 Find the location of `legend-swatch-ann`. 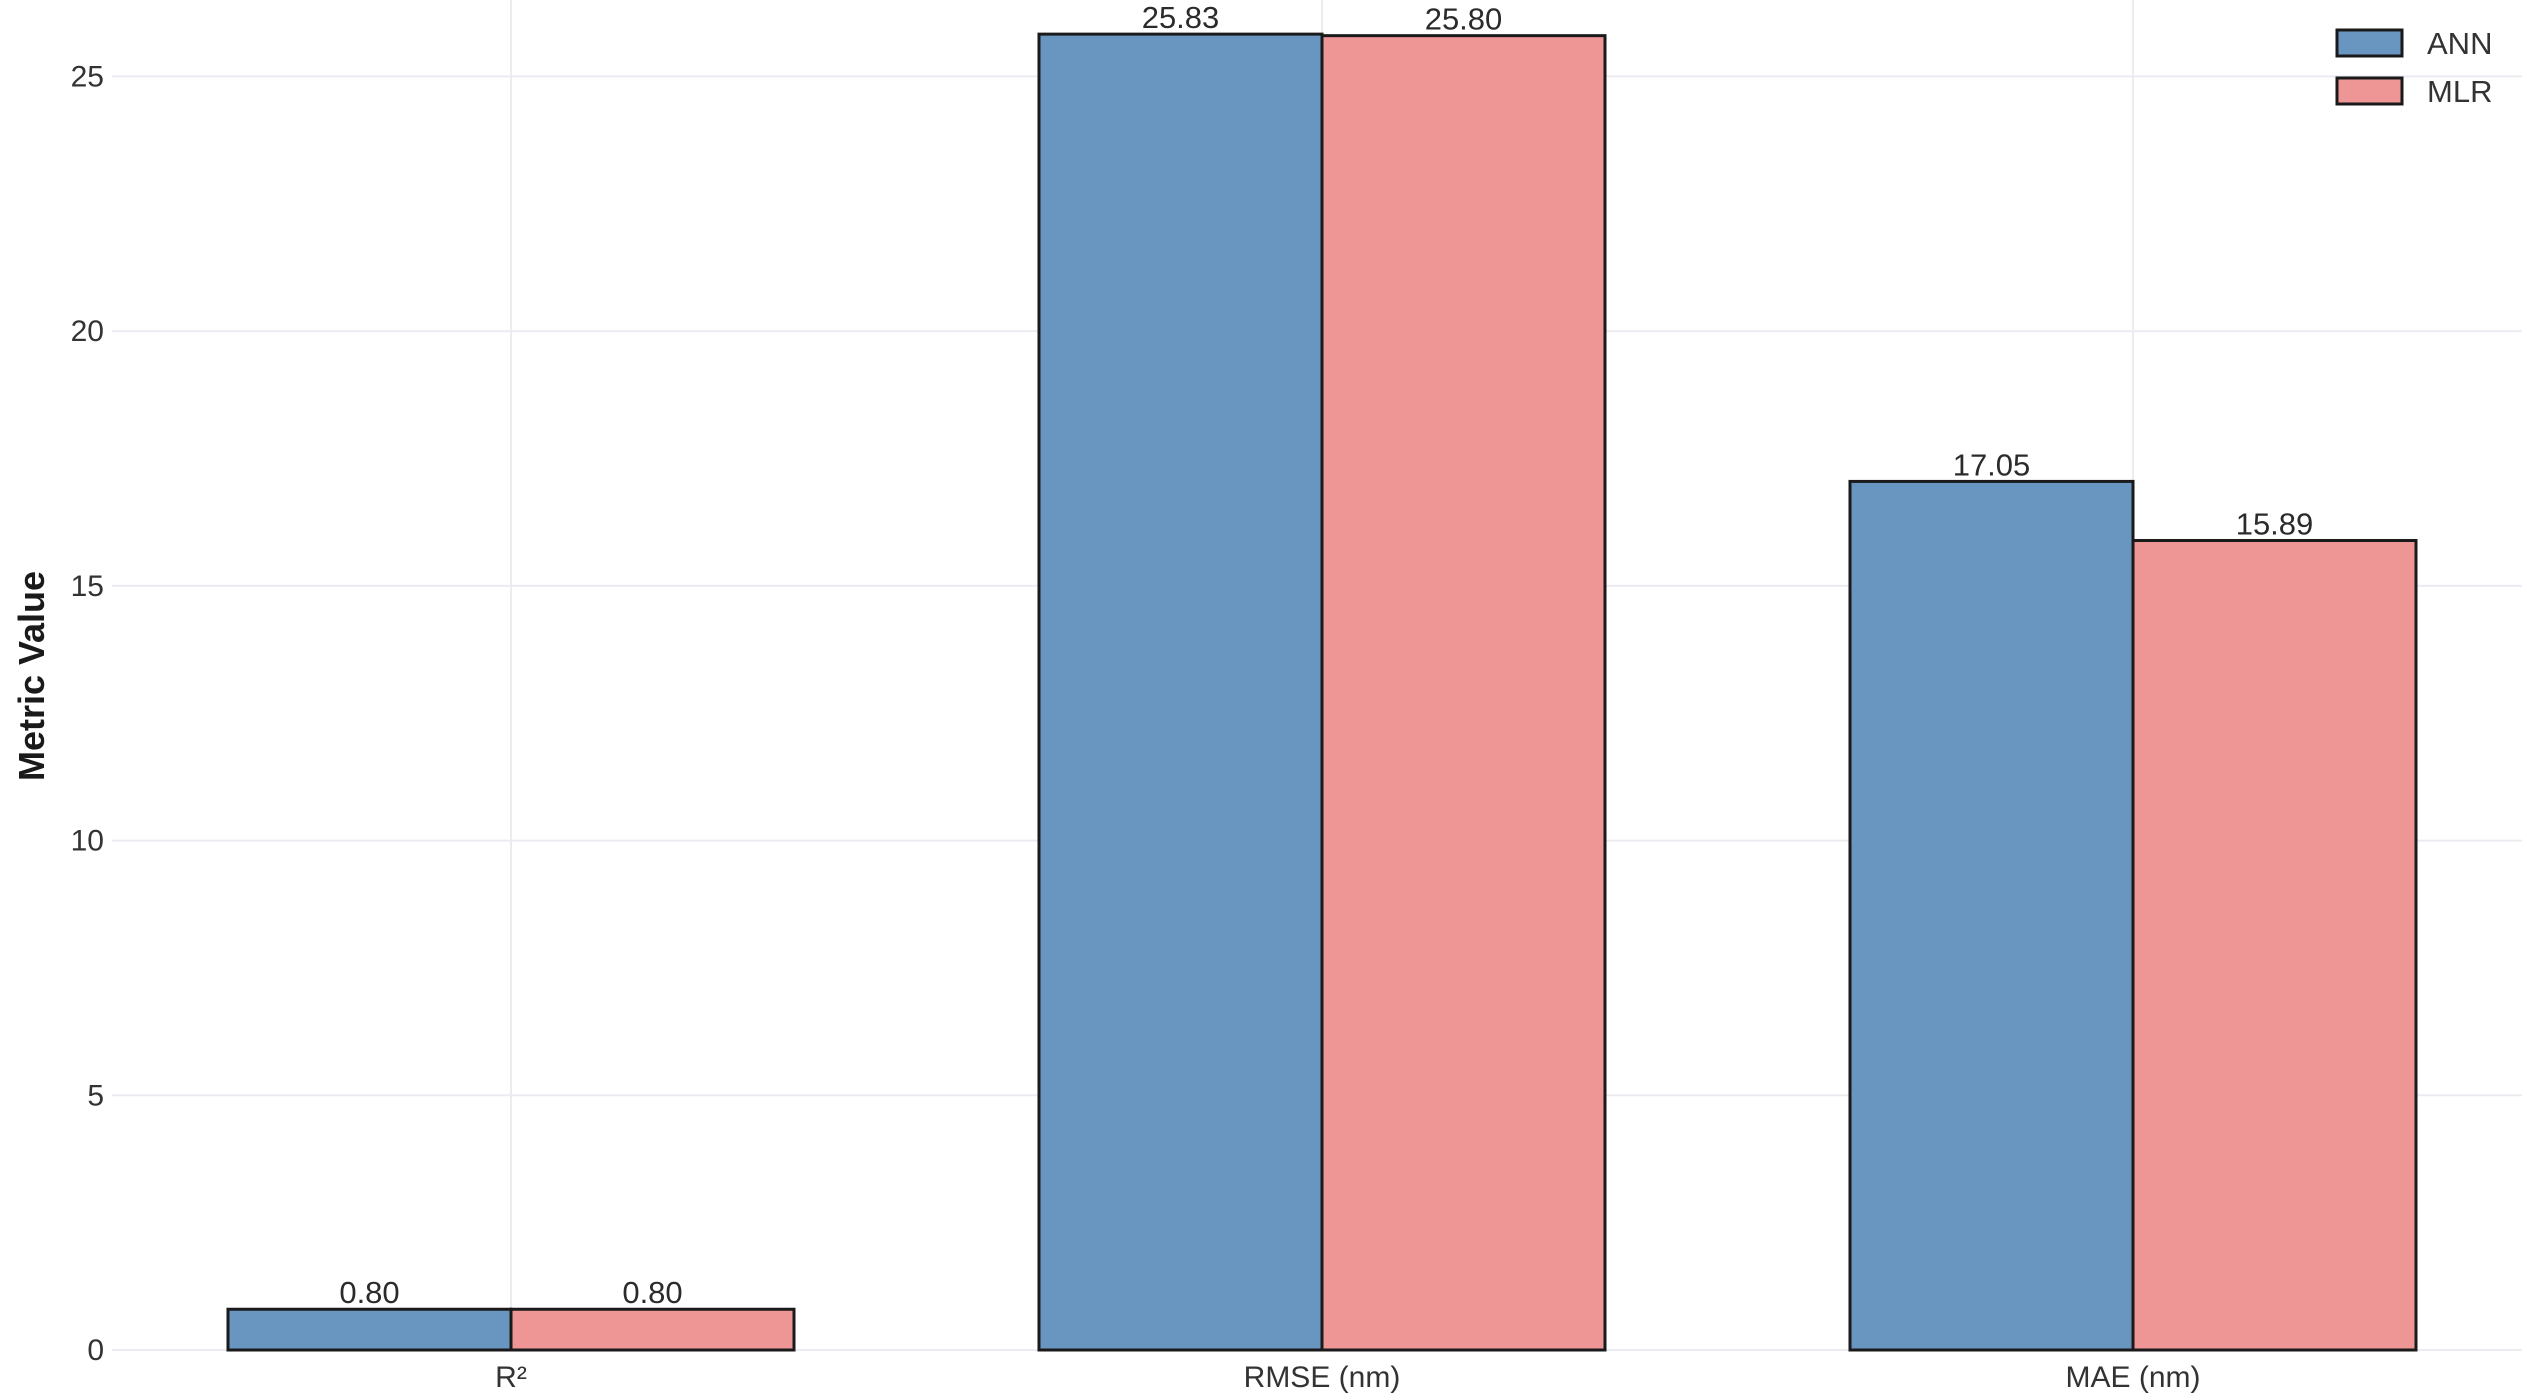

legend-swatch-ann is located at coordinates (2369, 43).